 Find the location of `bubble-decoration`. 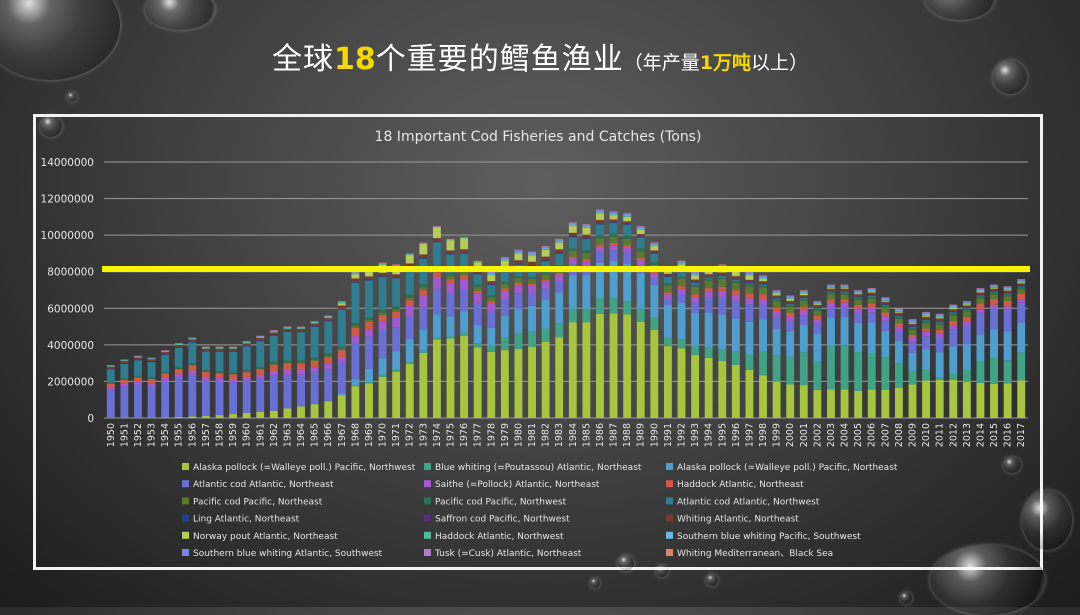

bubble-decoration is located at coordinates (72, 97).